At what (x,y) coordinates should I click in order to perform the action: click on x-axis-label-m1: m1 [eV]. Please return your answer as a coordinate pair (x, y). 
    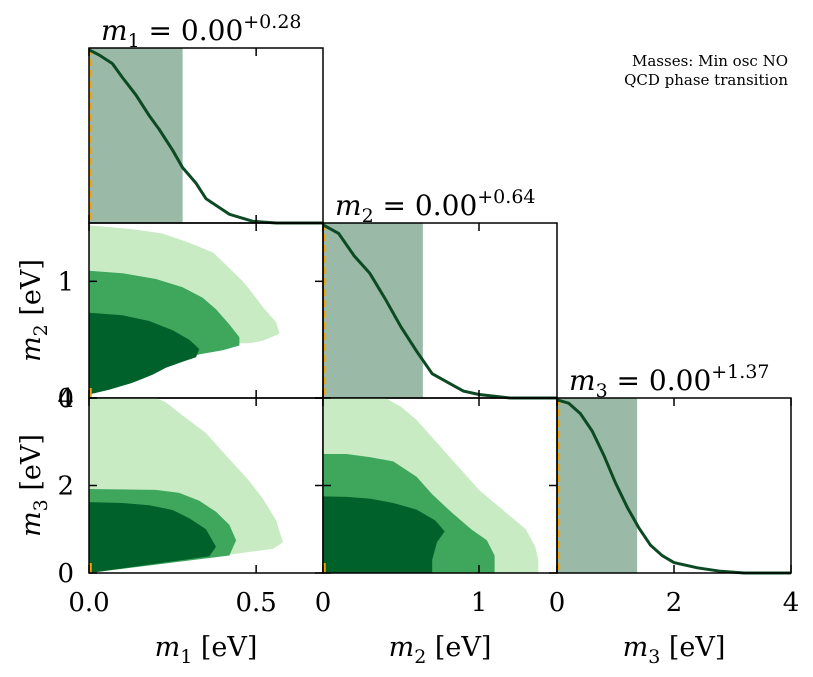
    Looking at the image, I should click on (206, 650).